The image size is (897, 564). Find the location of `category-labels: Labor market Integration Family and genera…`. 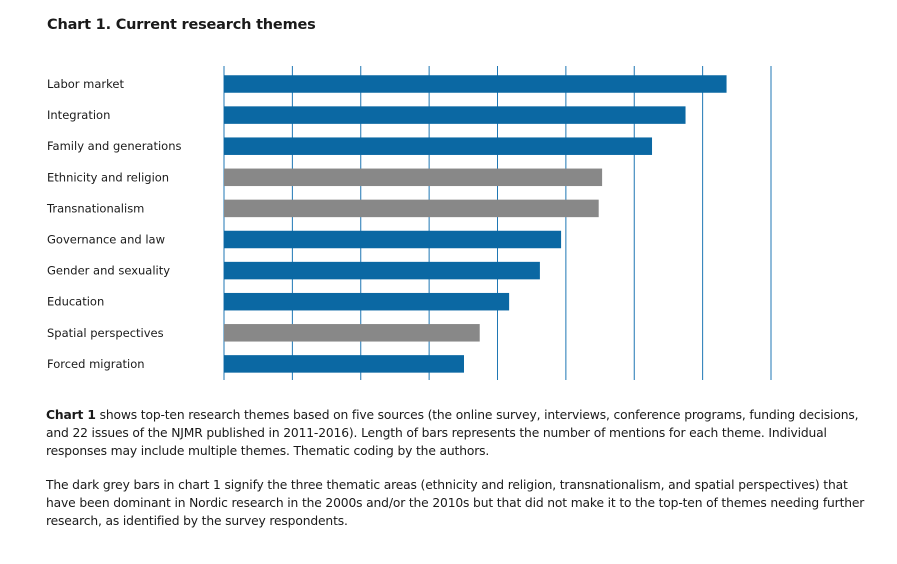

category-labels: Labor market Integration Family and genera… is located at coordinates (114, 224).